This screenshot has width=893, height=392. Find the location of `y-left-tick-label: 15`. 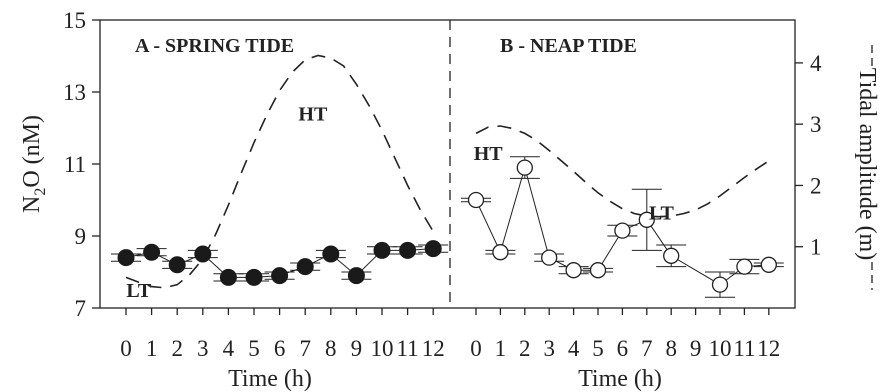

y-left-tick-label: 15 is located at coordinates (74, 20).